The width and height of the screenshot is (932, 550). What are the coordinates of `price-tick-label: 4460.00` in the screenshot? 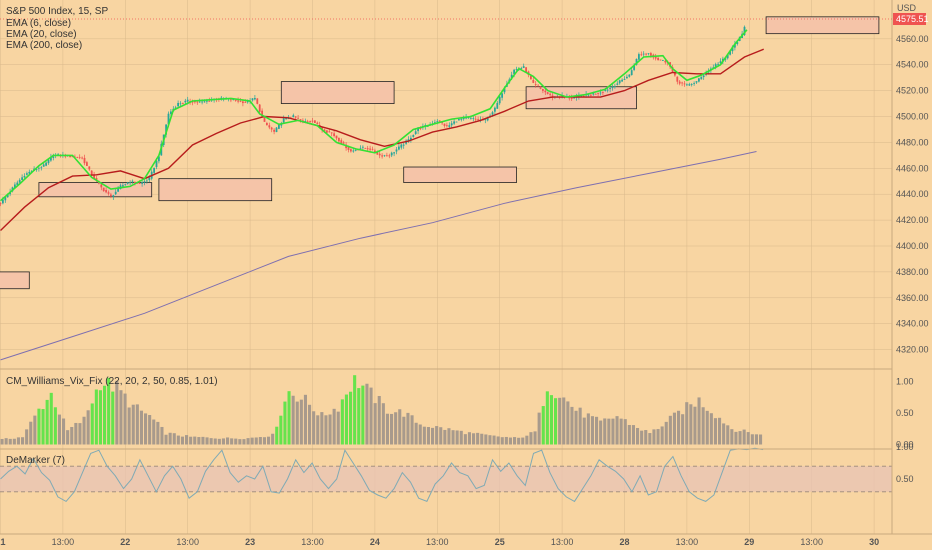 It's located at (912, 168).